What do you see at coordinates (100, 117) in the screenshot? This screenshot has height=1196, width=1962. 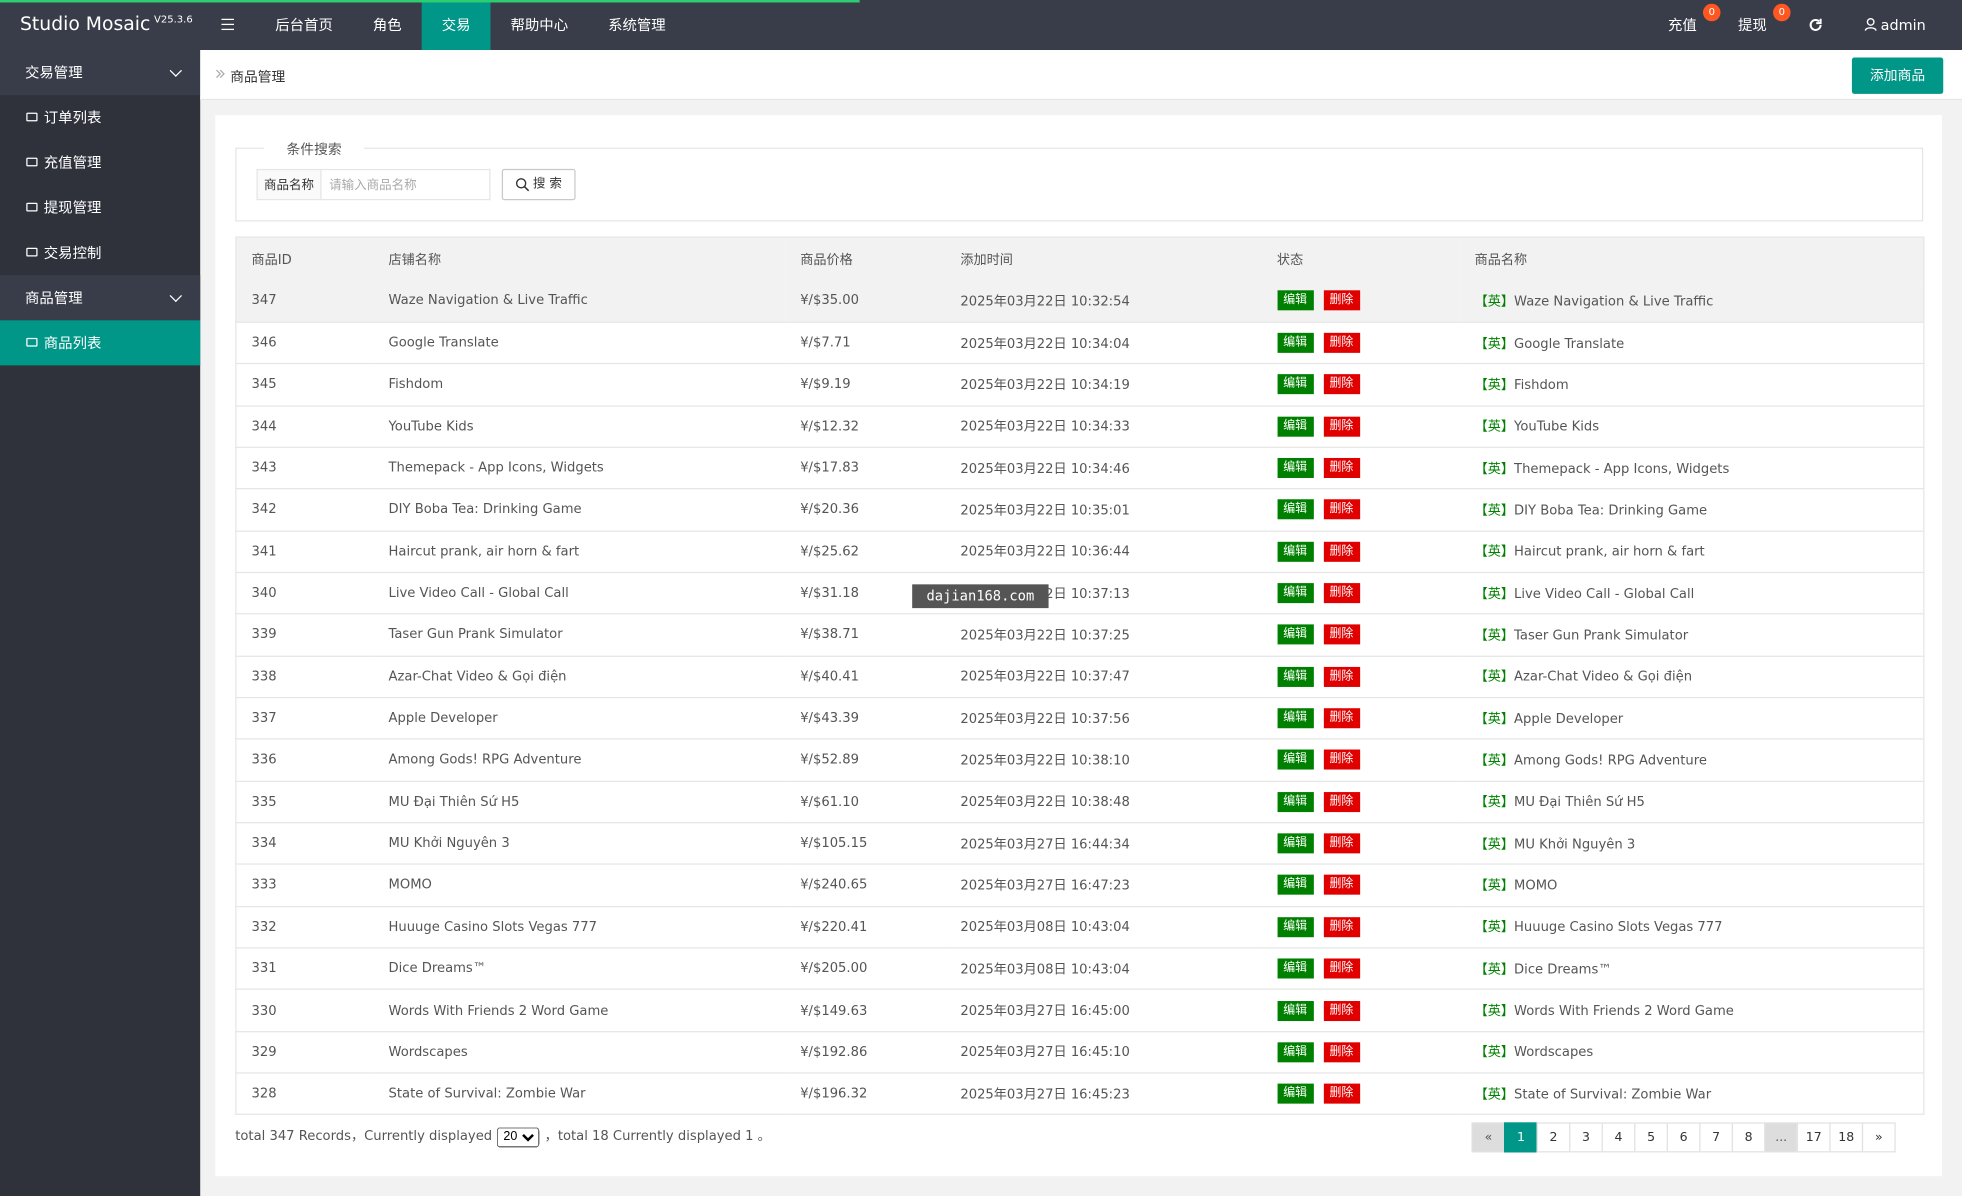 I see `menu-item: 订单列表` at bounding box center [100, 117].